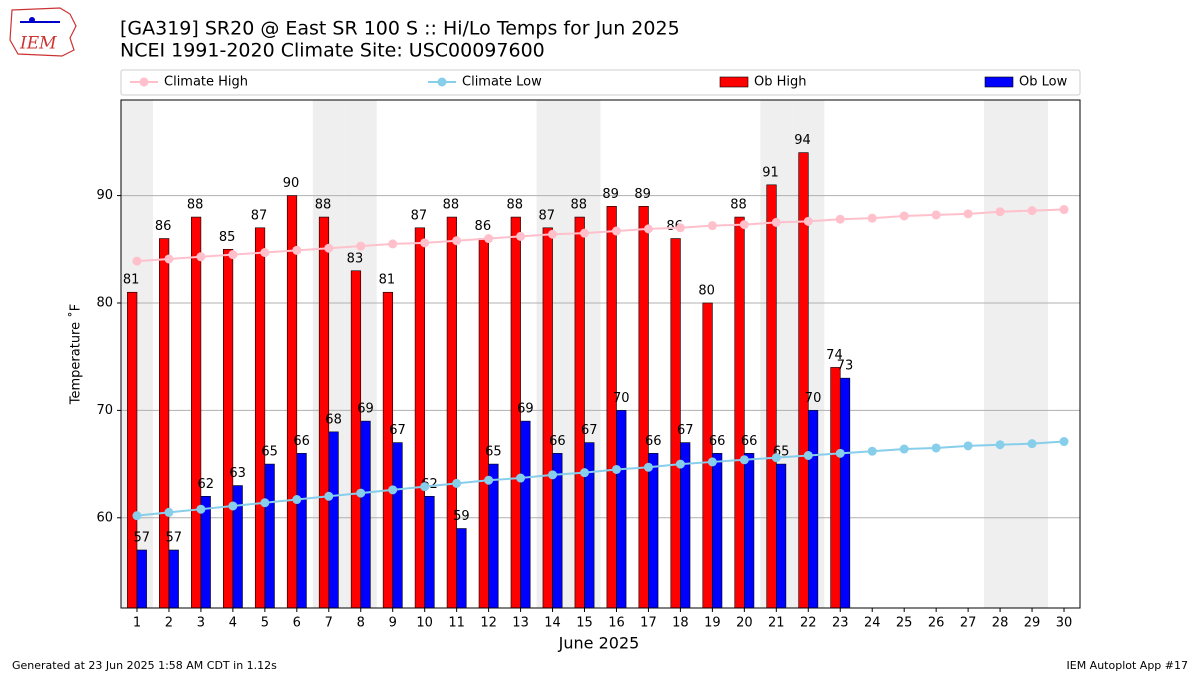  I want to click on x-tick-label: 20, so click(744, 623).